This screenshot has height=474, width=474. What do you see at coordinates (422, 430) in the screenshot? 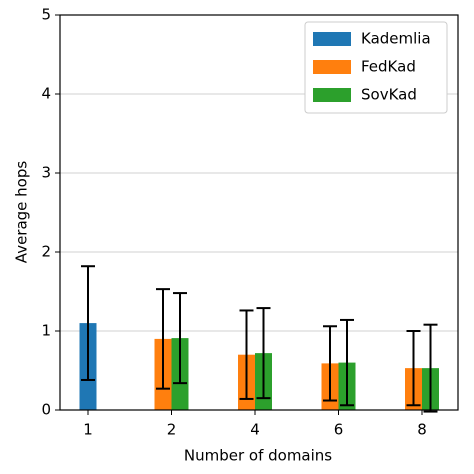
I see `x-tick-label: 8` at bounding box center [422, 430].